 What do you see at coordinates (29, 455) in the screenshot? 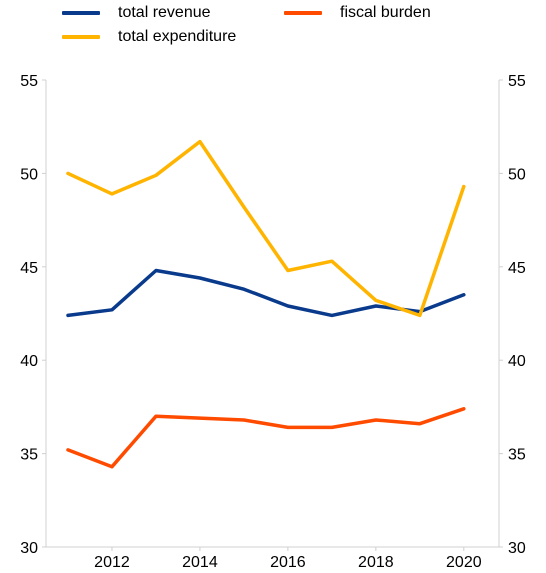
I see `y-tick-label-left: 35` at bounding box center [29, 455].